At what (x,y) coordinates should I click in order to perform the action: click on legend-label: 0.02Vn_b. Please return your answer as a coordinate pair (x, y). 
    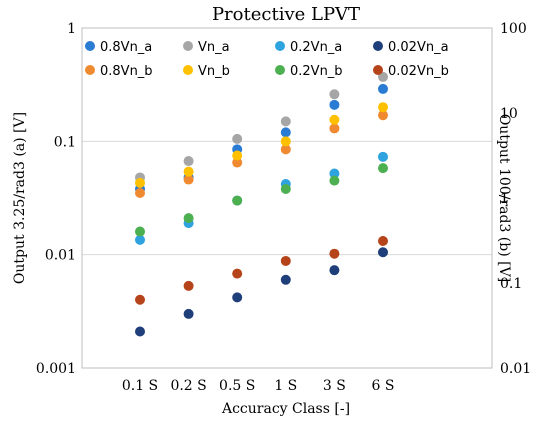
    Looking at the image, I should click on (418, 71).